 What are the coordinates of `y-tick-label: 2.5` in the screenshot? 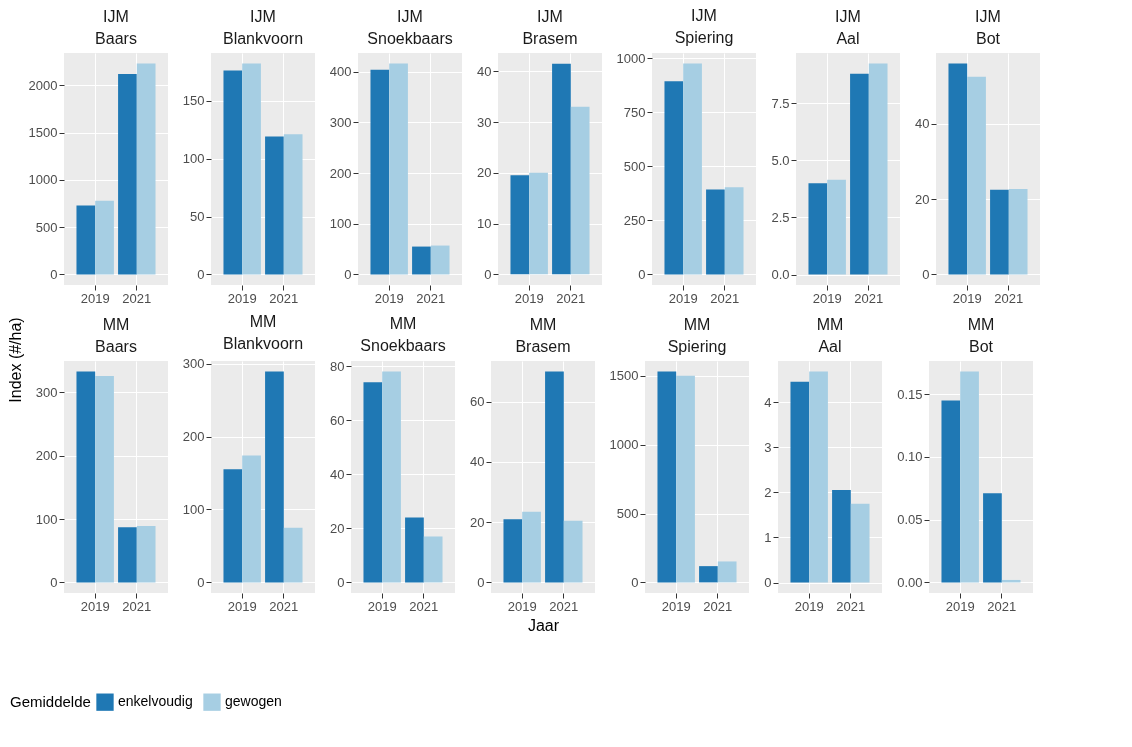 It's located at (780, 217).